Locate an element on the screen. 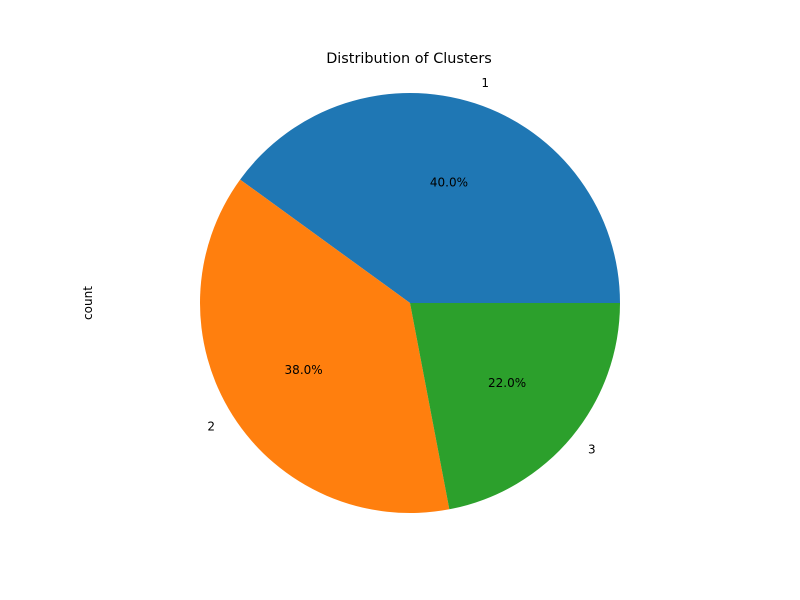 The height and width of the screenshot is (600, 800). slice-percent-label-1: 40.0% is located at coordinates (449, 183).